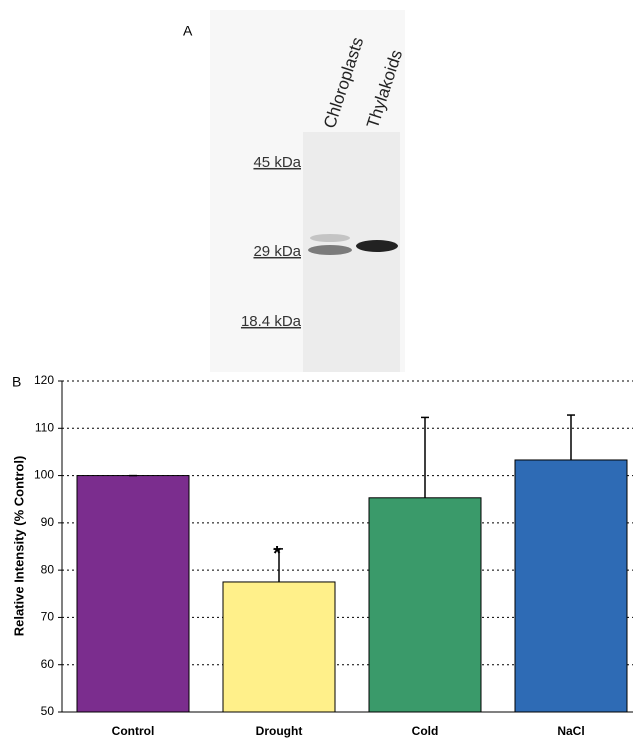 The height and width of the screenshot is (740, 633). Describe the element at coordinates (279, 731) in the screenshot. I see `x-tick-label: Drought` at that location.